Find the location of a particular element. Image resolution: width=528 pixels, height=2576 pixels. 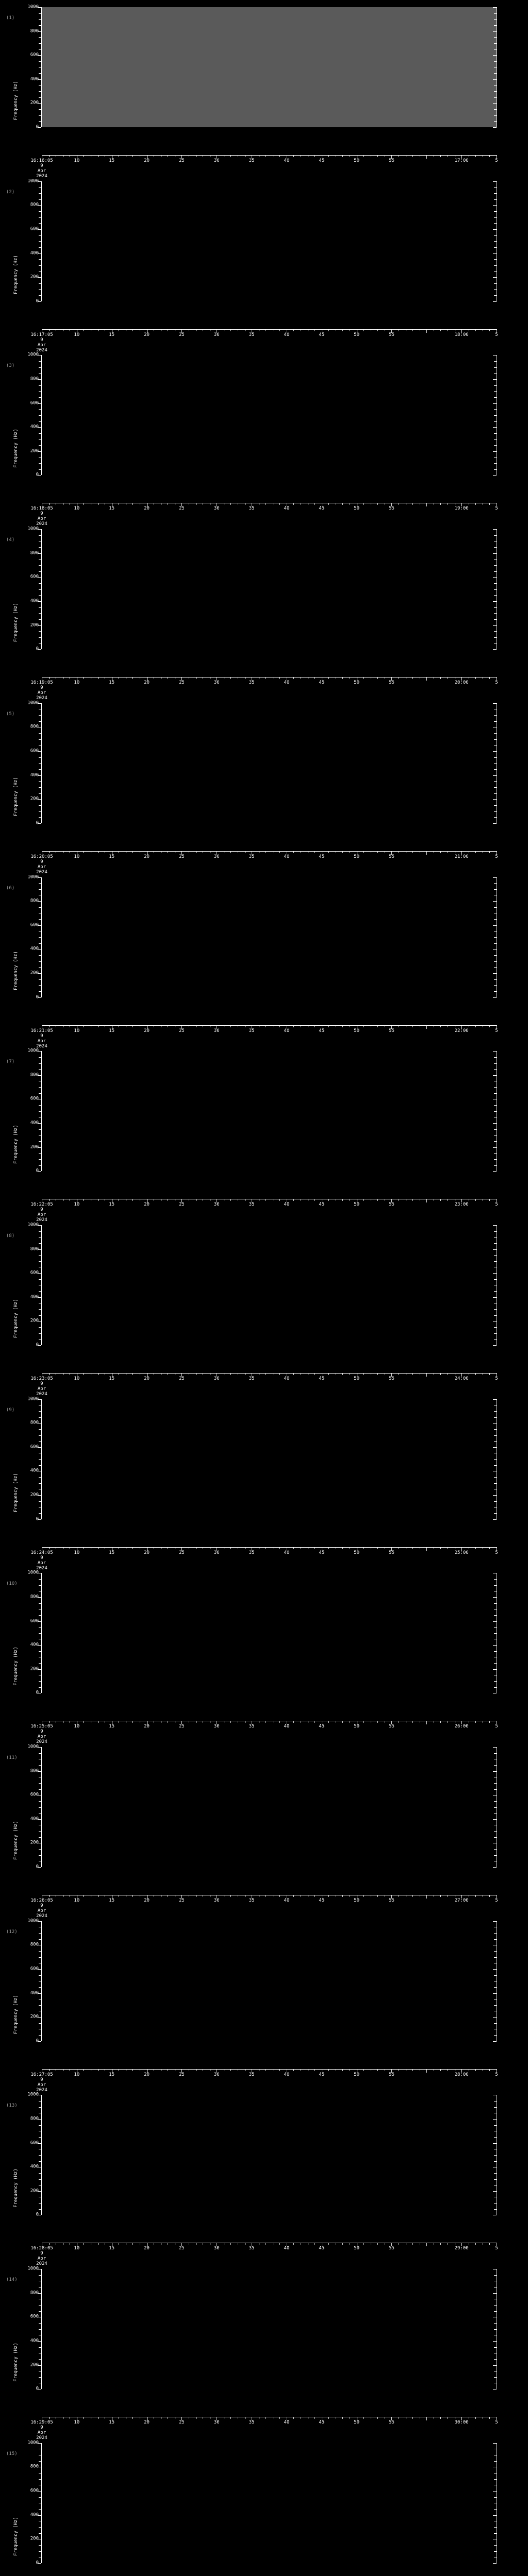

spectrogram-image is located at coordinates (269, 1633).